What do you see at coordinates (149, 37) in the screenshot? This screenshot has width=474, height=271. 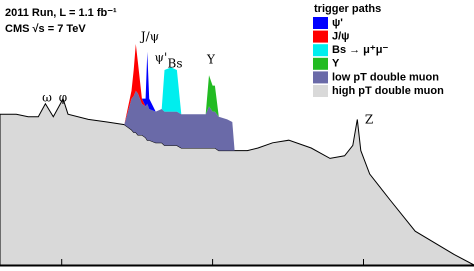 I see `peak-label: J/ψ` at bounding box center [149, 37].